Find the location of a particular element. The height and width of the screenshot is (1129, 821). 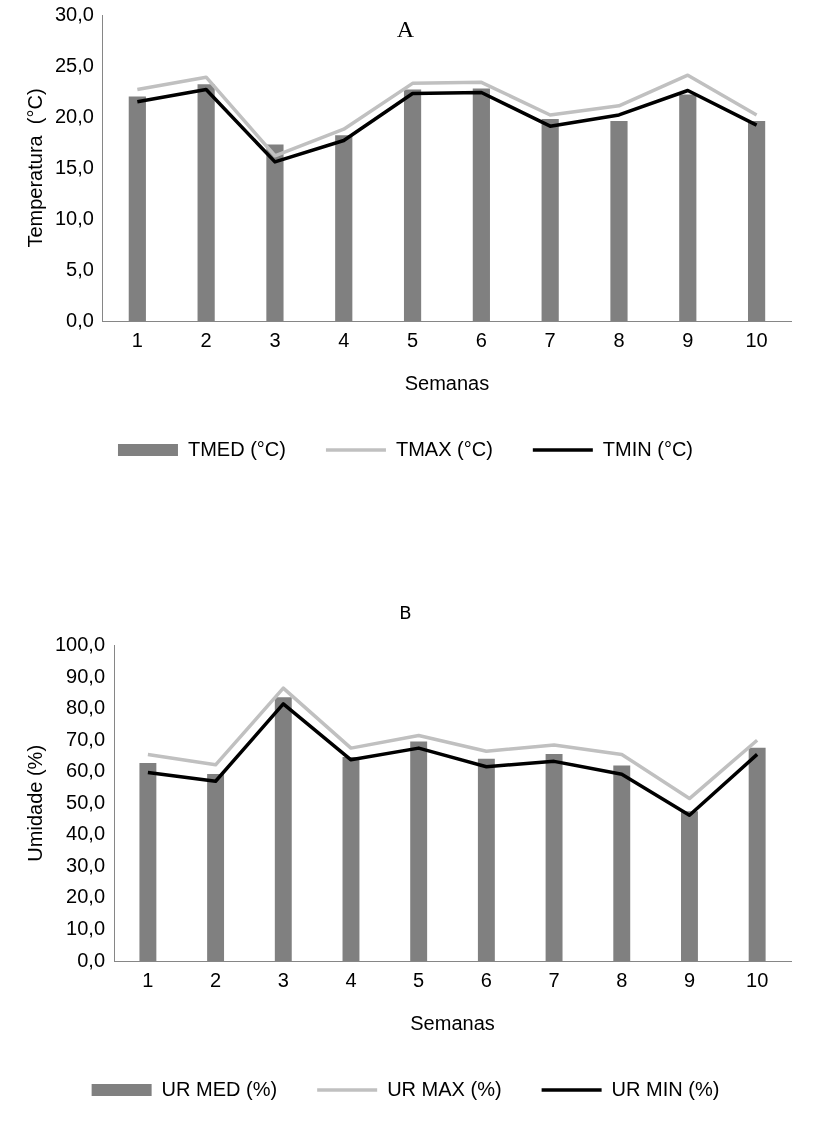

y-tick-label: 80,0 is located at coordinates (86, 707).